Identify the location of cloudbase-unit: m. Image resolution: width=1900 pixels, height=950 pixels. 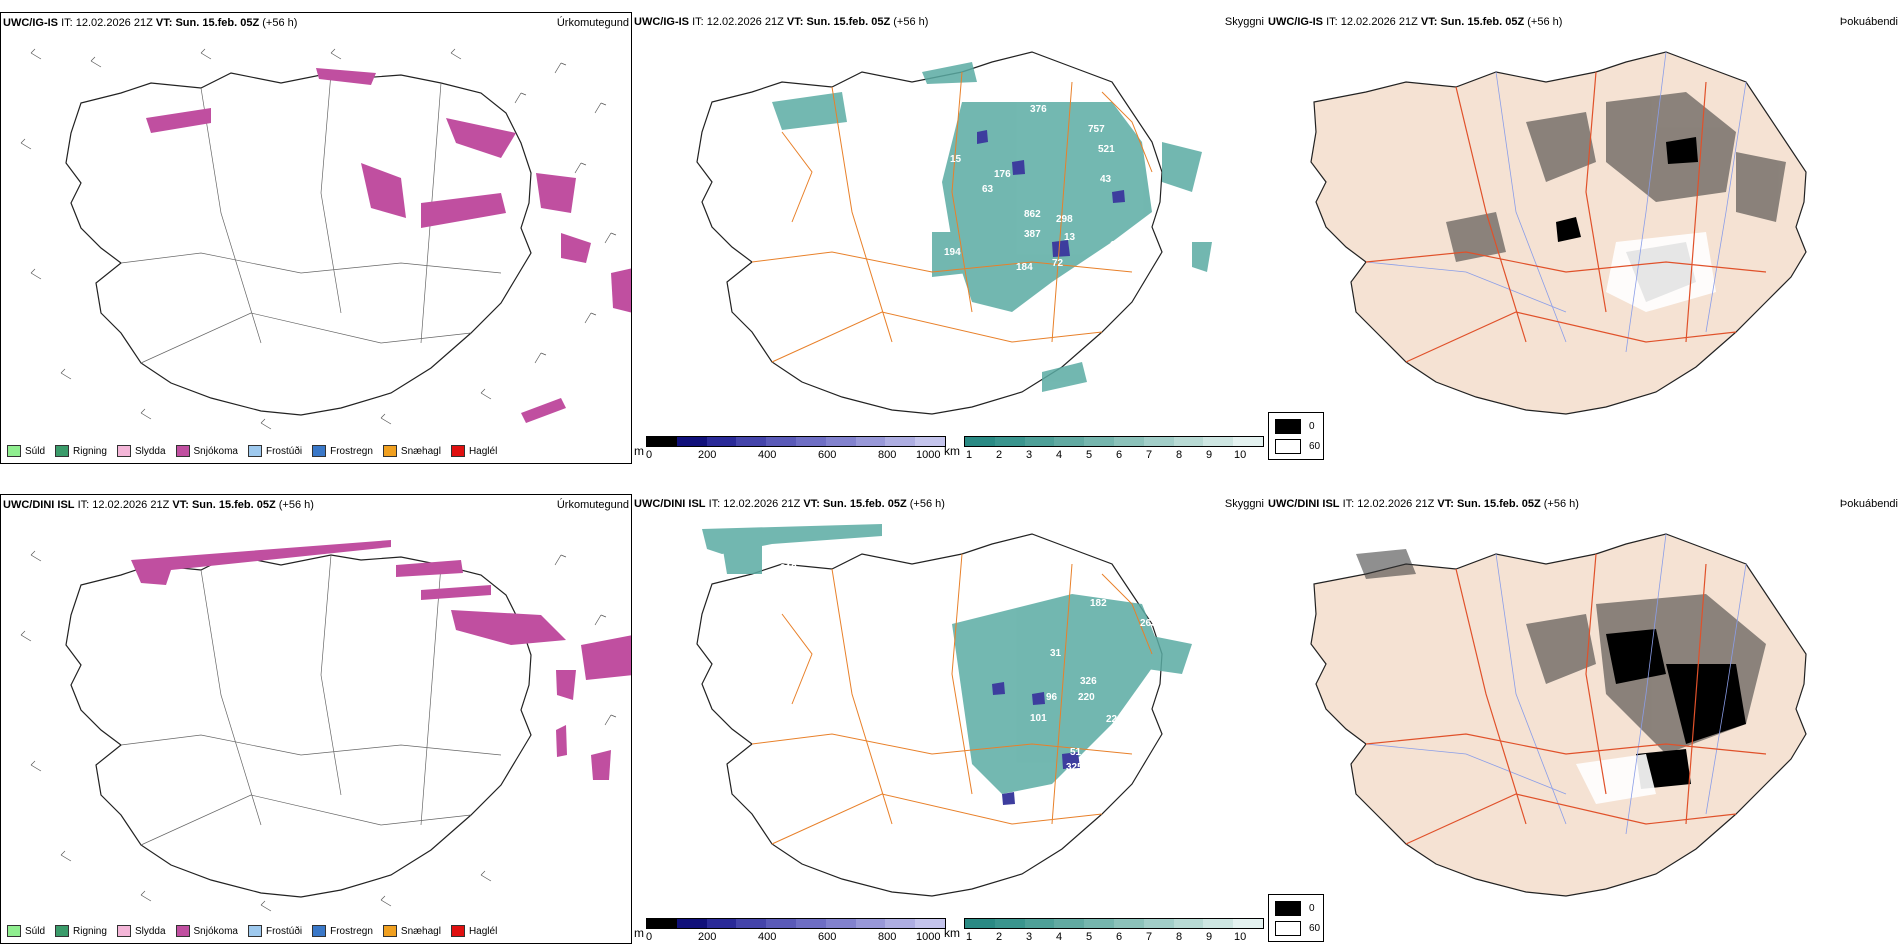
(639, 451).